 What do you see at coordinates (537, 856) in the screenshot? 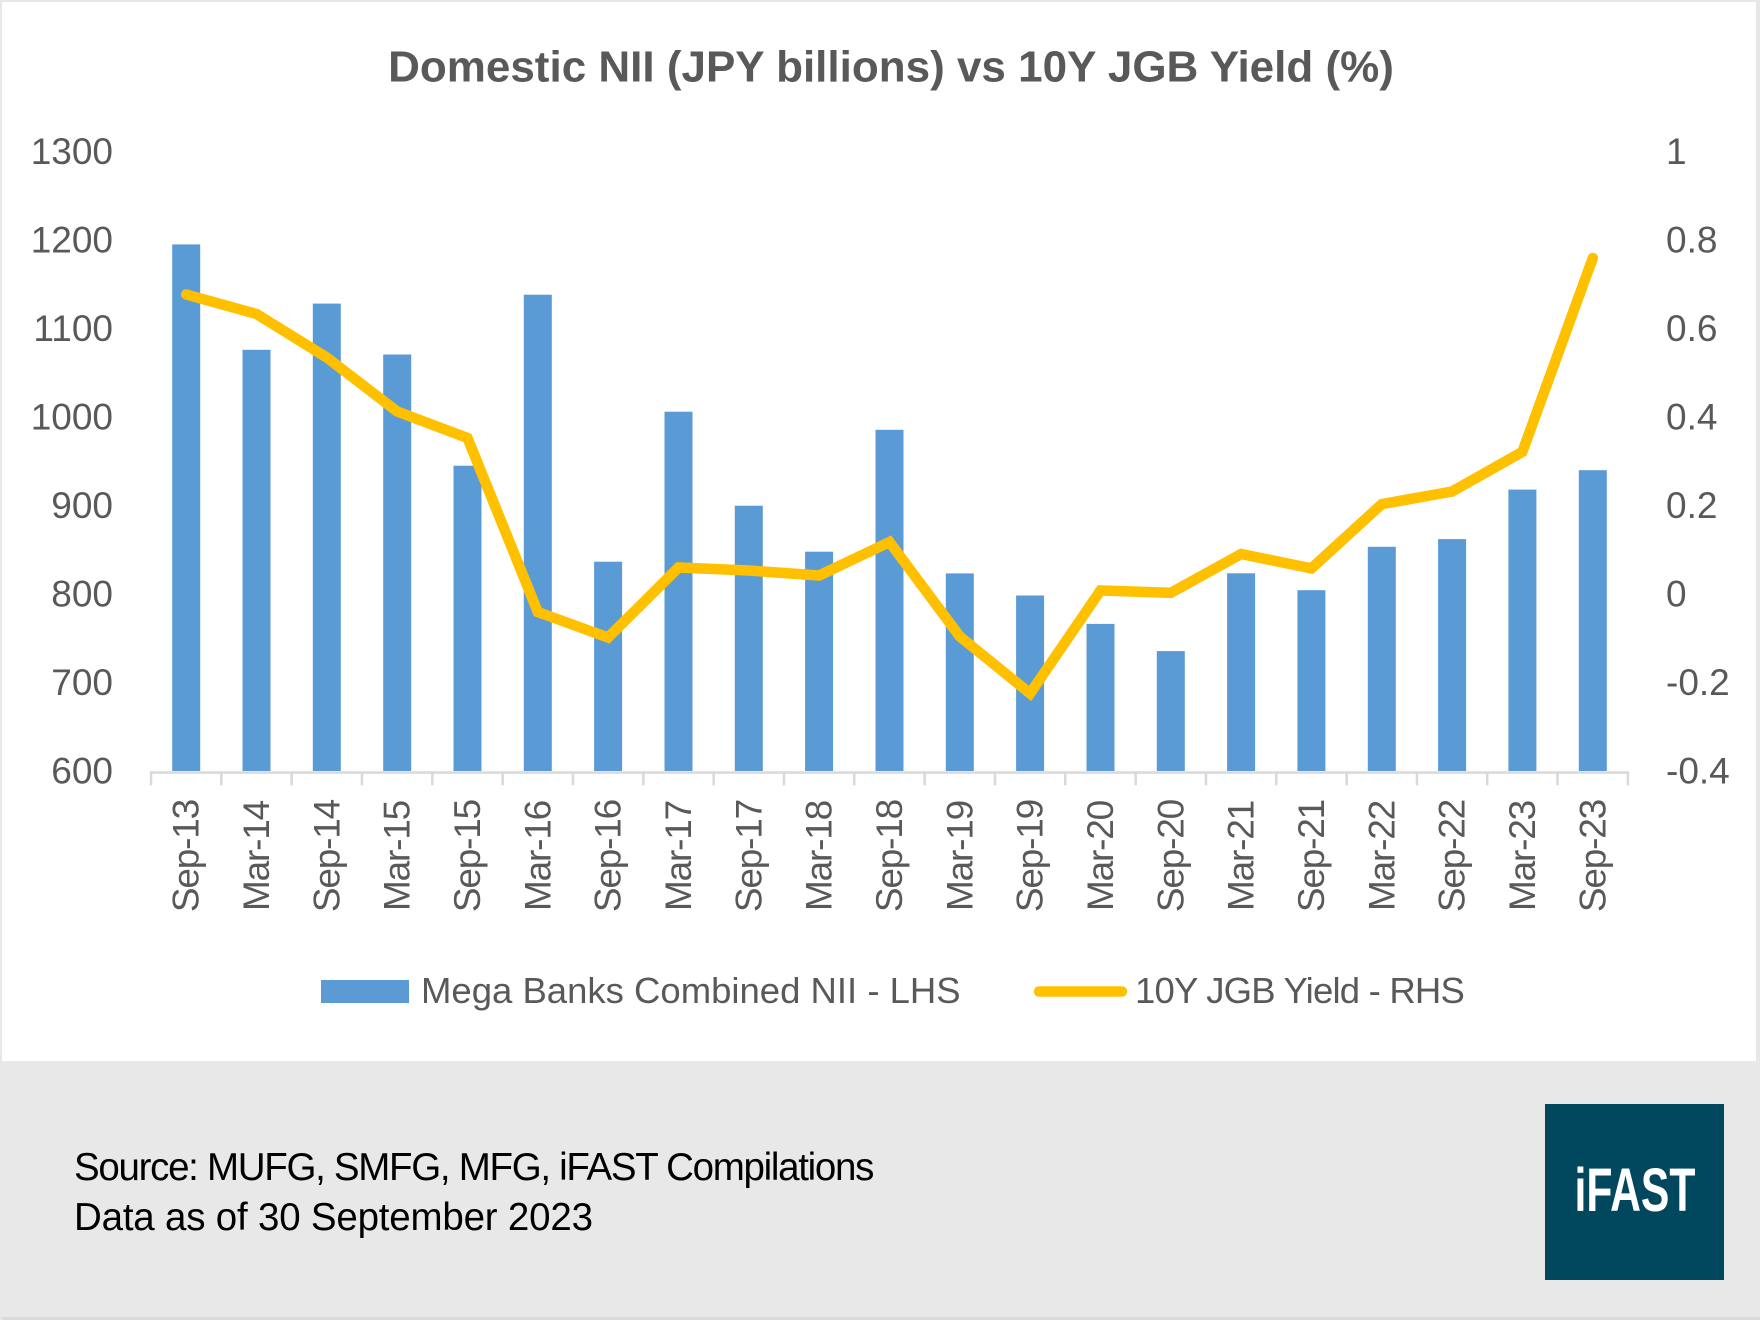
I see `svg-text: Mar-16` at bounding box center [537, 856].